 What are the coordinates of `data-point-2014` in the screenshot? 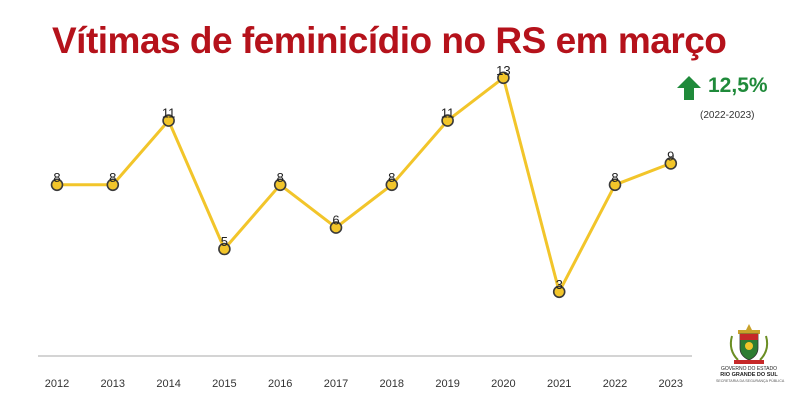 It's located at (168, 120).